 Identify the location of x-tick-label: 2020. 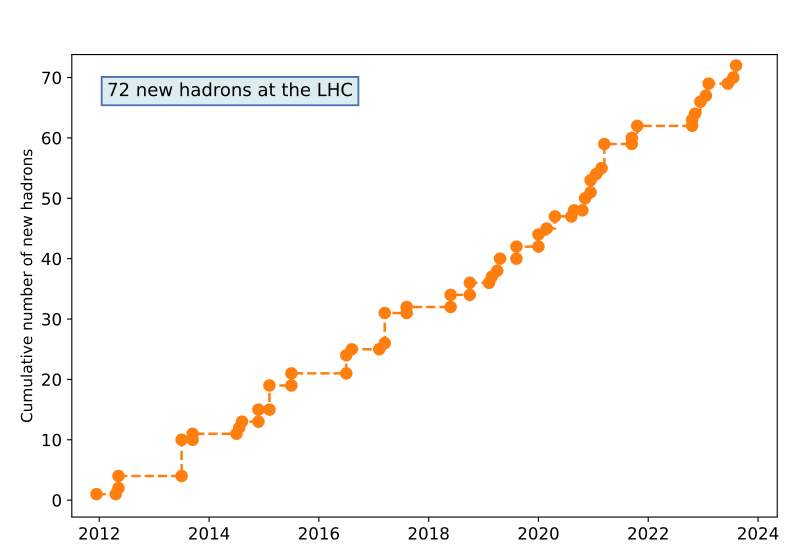
(538, 533).